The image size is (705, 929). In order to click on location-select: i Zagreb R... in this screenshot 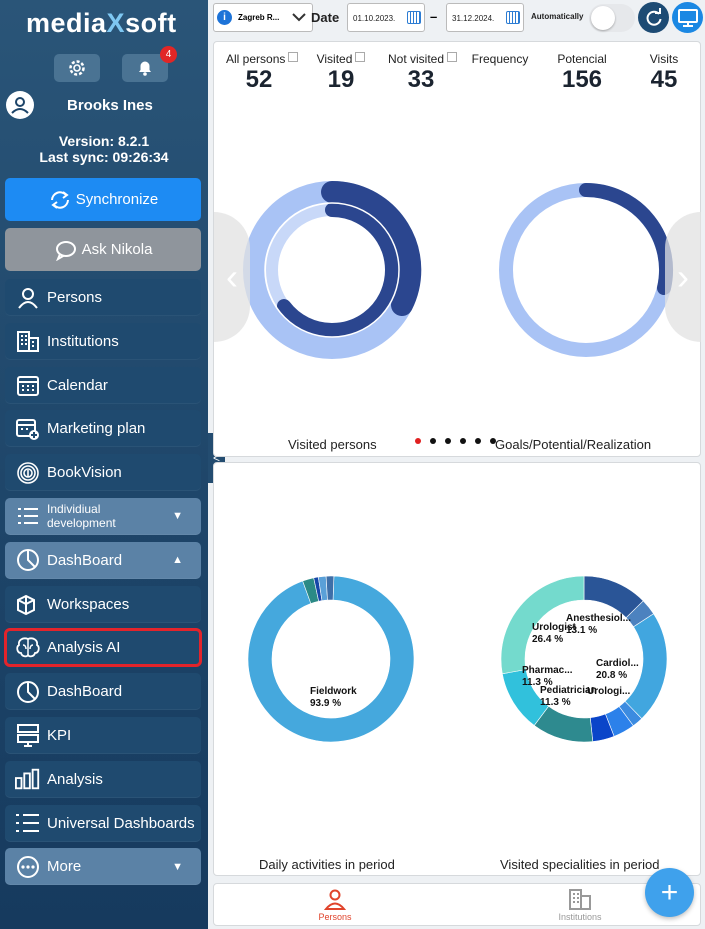, I will do `click(263, 17)`.